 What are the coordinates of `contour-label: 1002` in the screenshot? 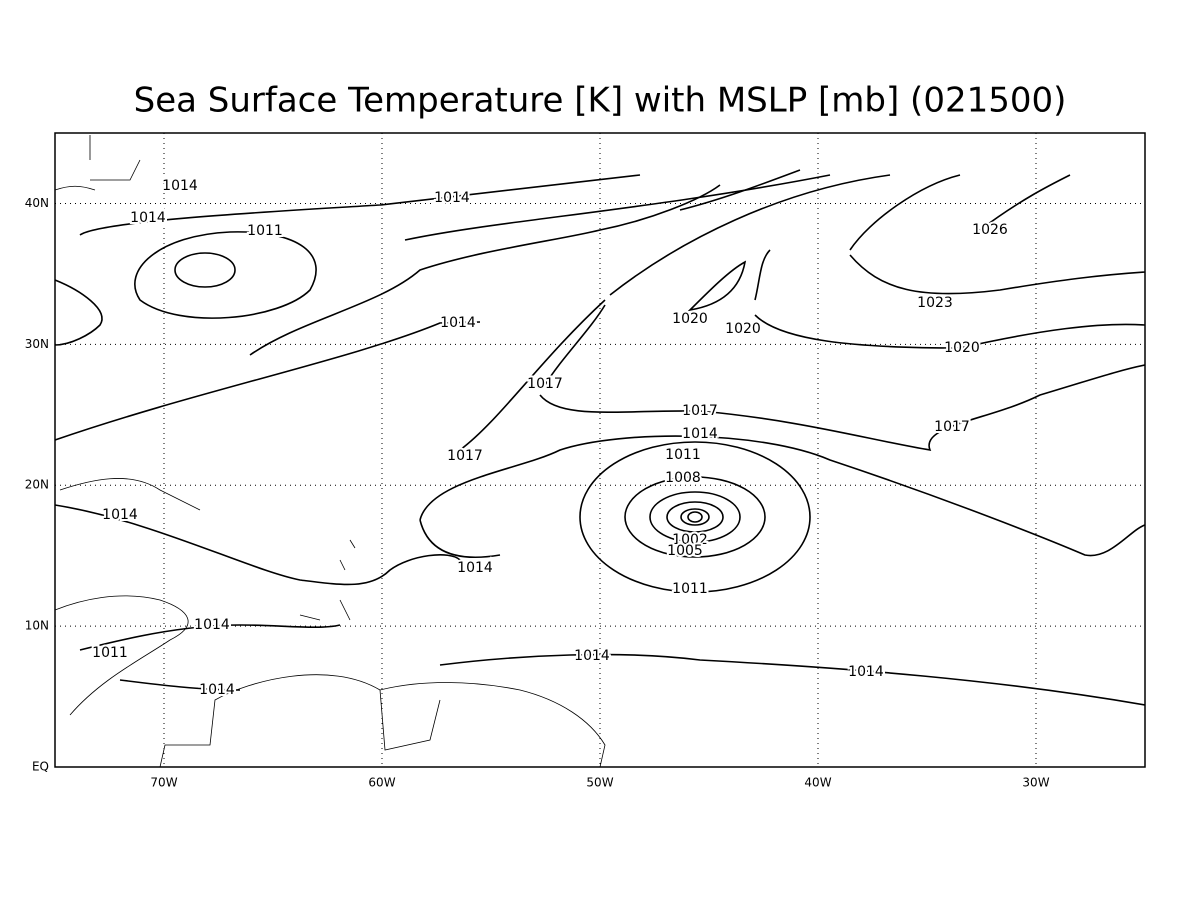 It's located at (690, 540).